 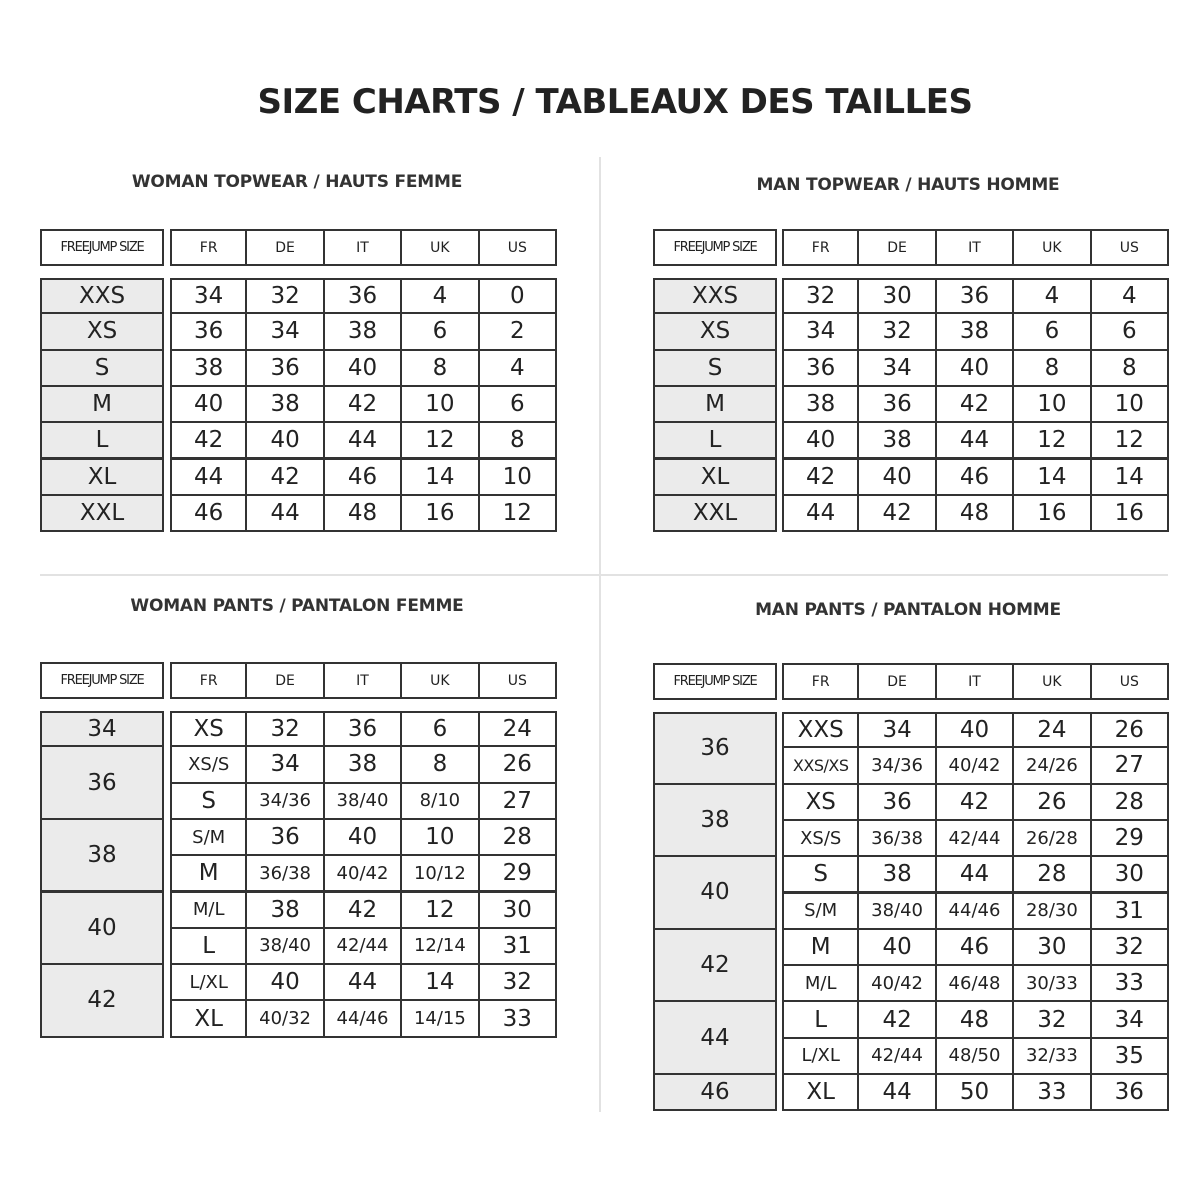 I want to click on table-cell: 14, so click(x=1129, y=476).